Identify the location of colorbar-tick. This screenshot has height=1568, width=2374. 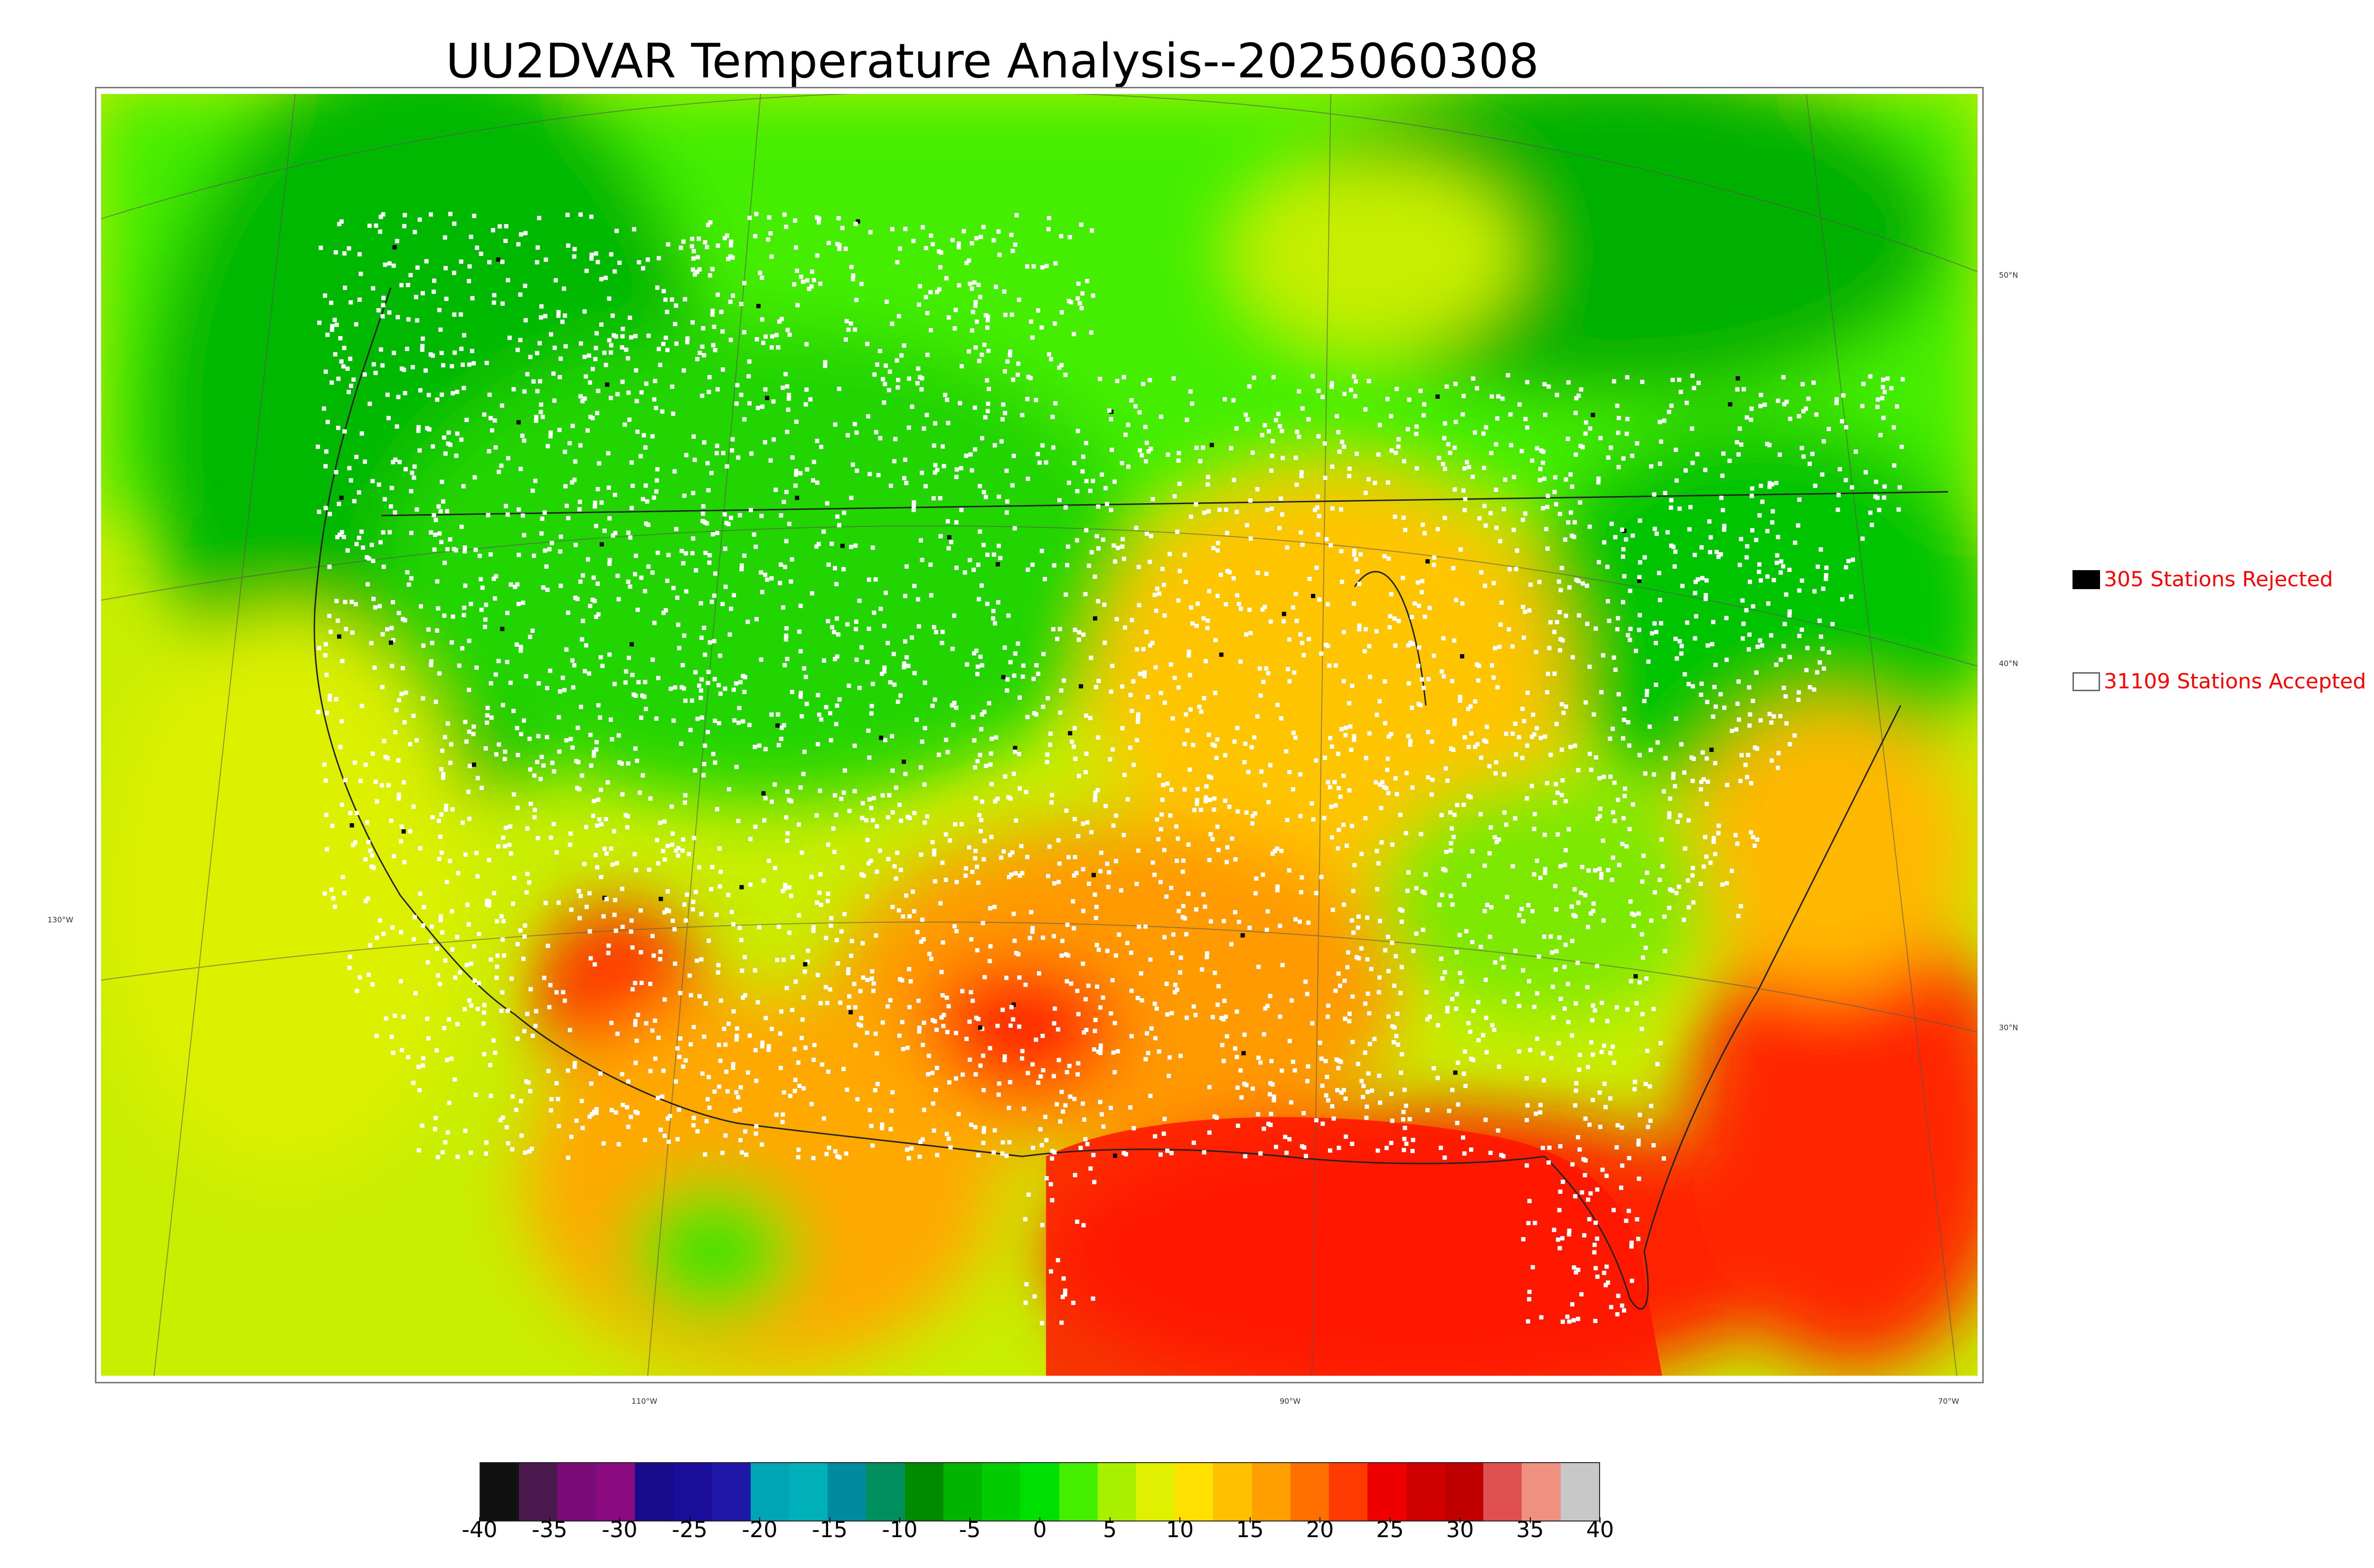
(619, 1520).